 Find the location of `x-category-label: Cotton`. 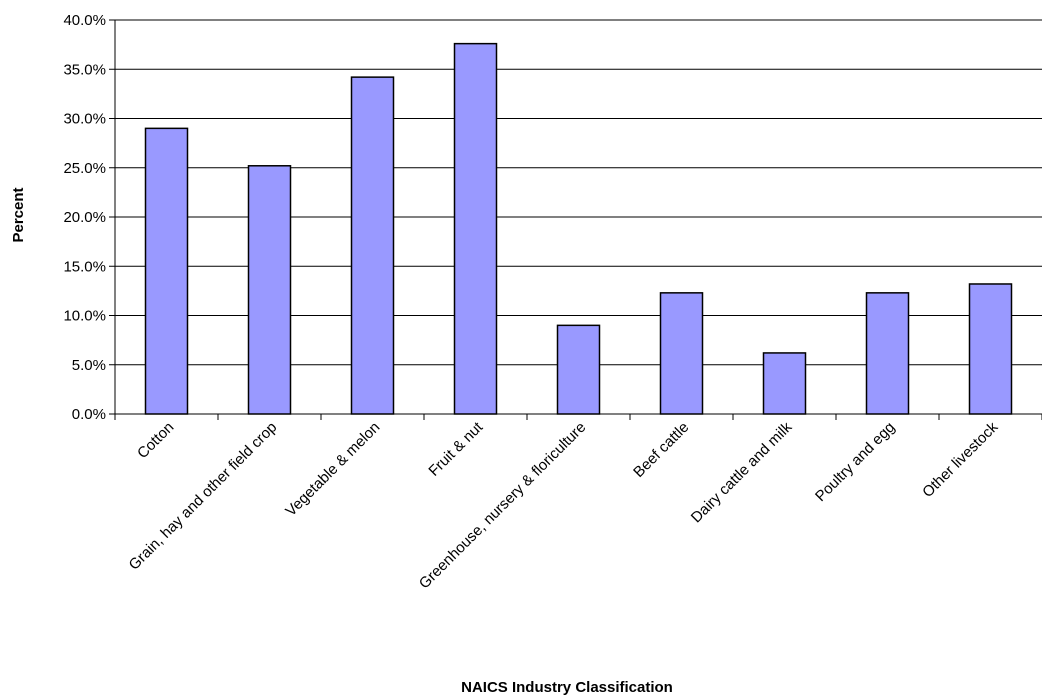

x-category-label: Cotton is located at coordinates (155, 440).